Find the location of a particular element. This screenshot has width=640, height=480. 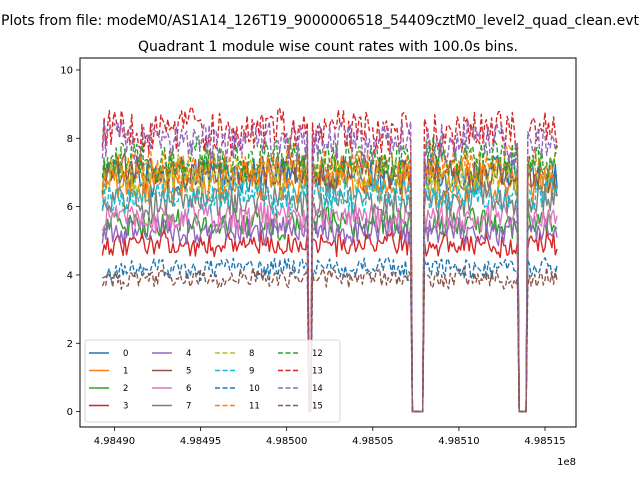

x-tick-label: 4.98490 is located at coordinates (114, 441).